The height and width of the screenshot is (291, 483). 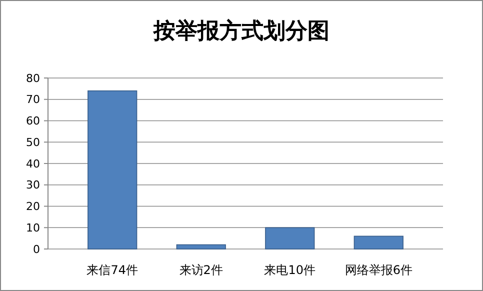 What do you see at coordinates (33, 163) in the screenshot?
I see `y-tick-label: 40` at bounding box center [33, 163].